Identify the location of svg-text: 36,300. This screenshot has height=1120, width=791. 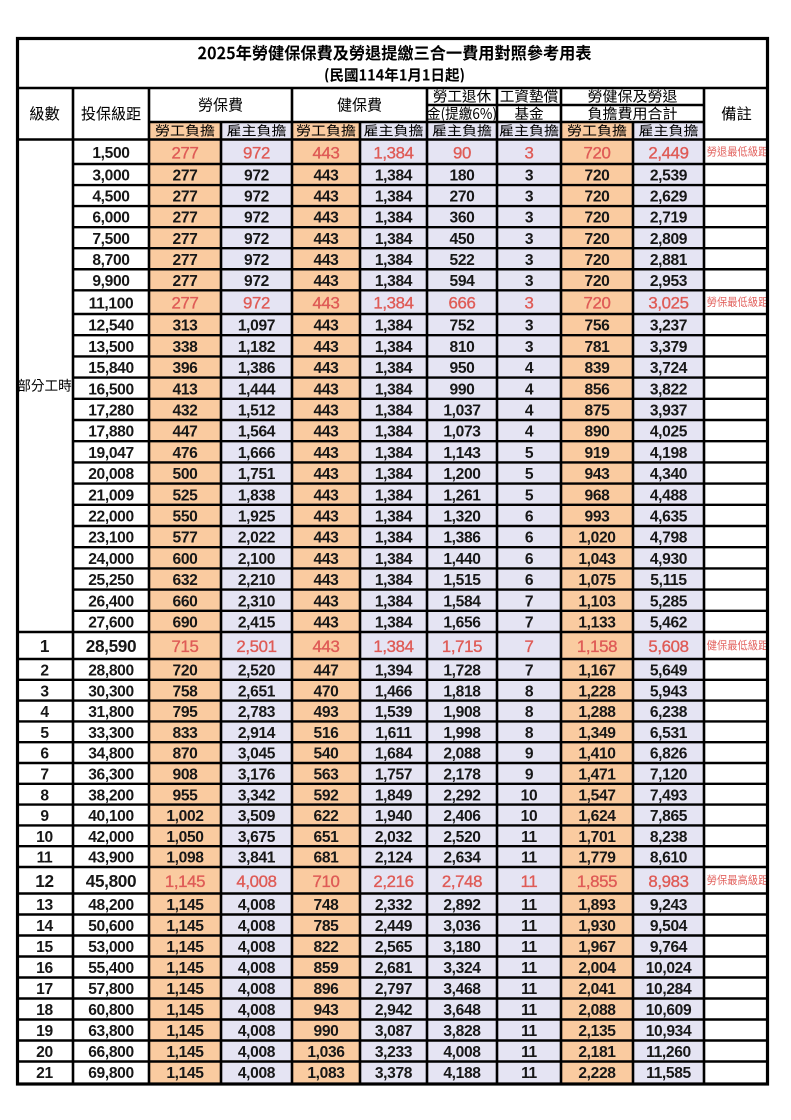
(111, 775).